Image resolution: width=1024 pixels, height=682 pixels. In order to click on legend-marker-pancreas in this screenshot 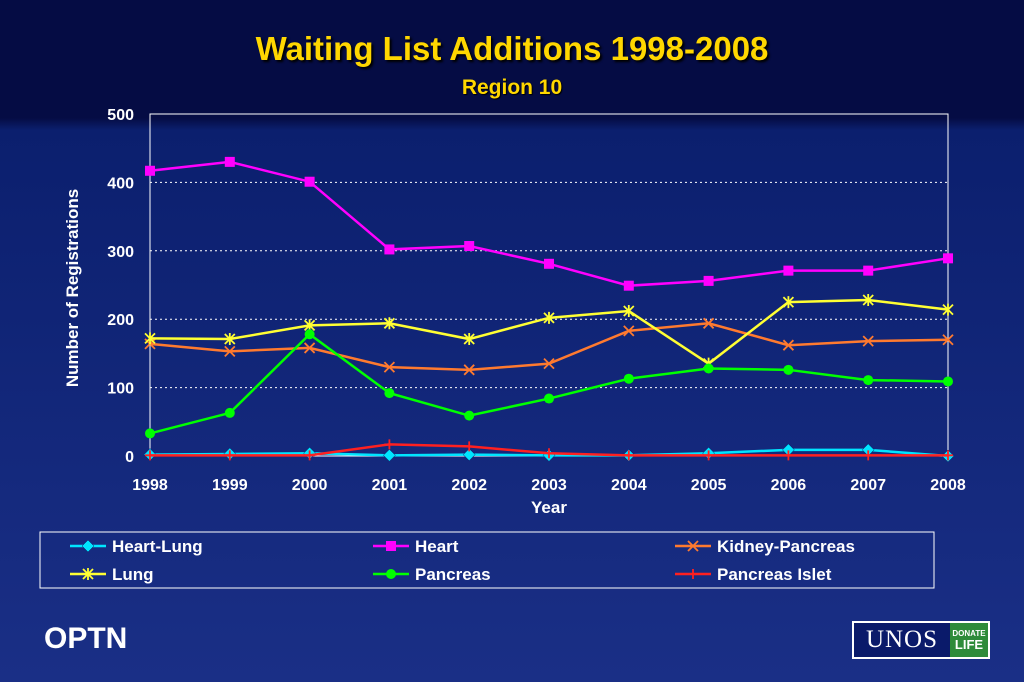, I will do `click(391, 574)`.